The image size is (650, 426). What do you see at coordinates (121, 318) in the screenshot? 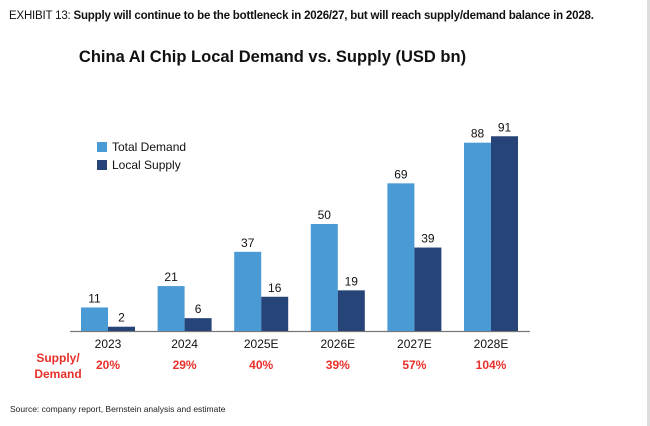
I see `data-label: 2` at bounding box center [121, 318].